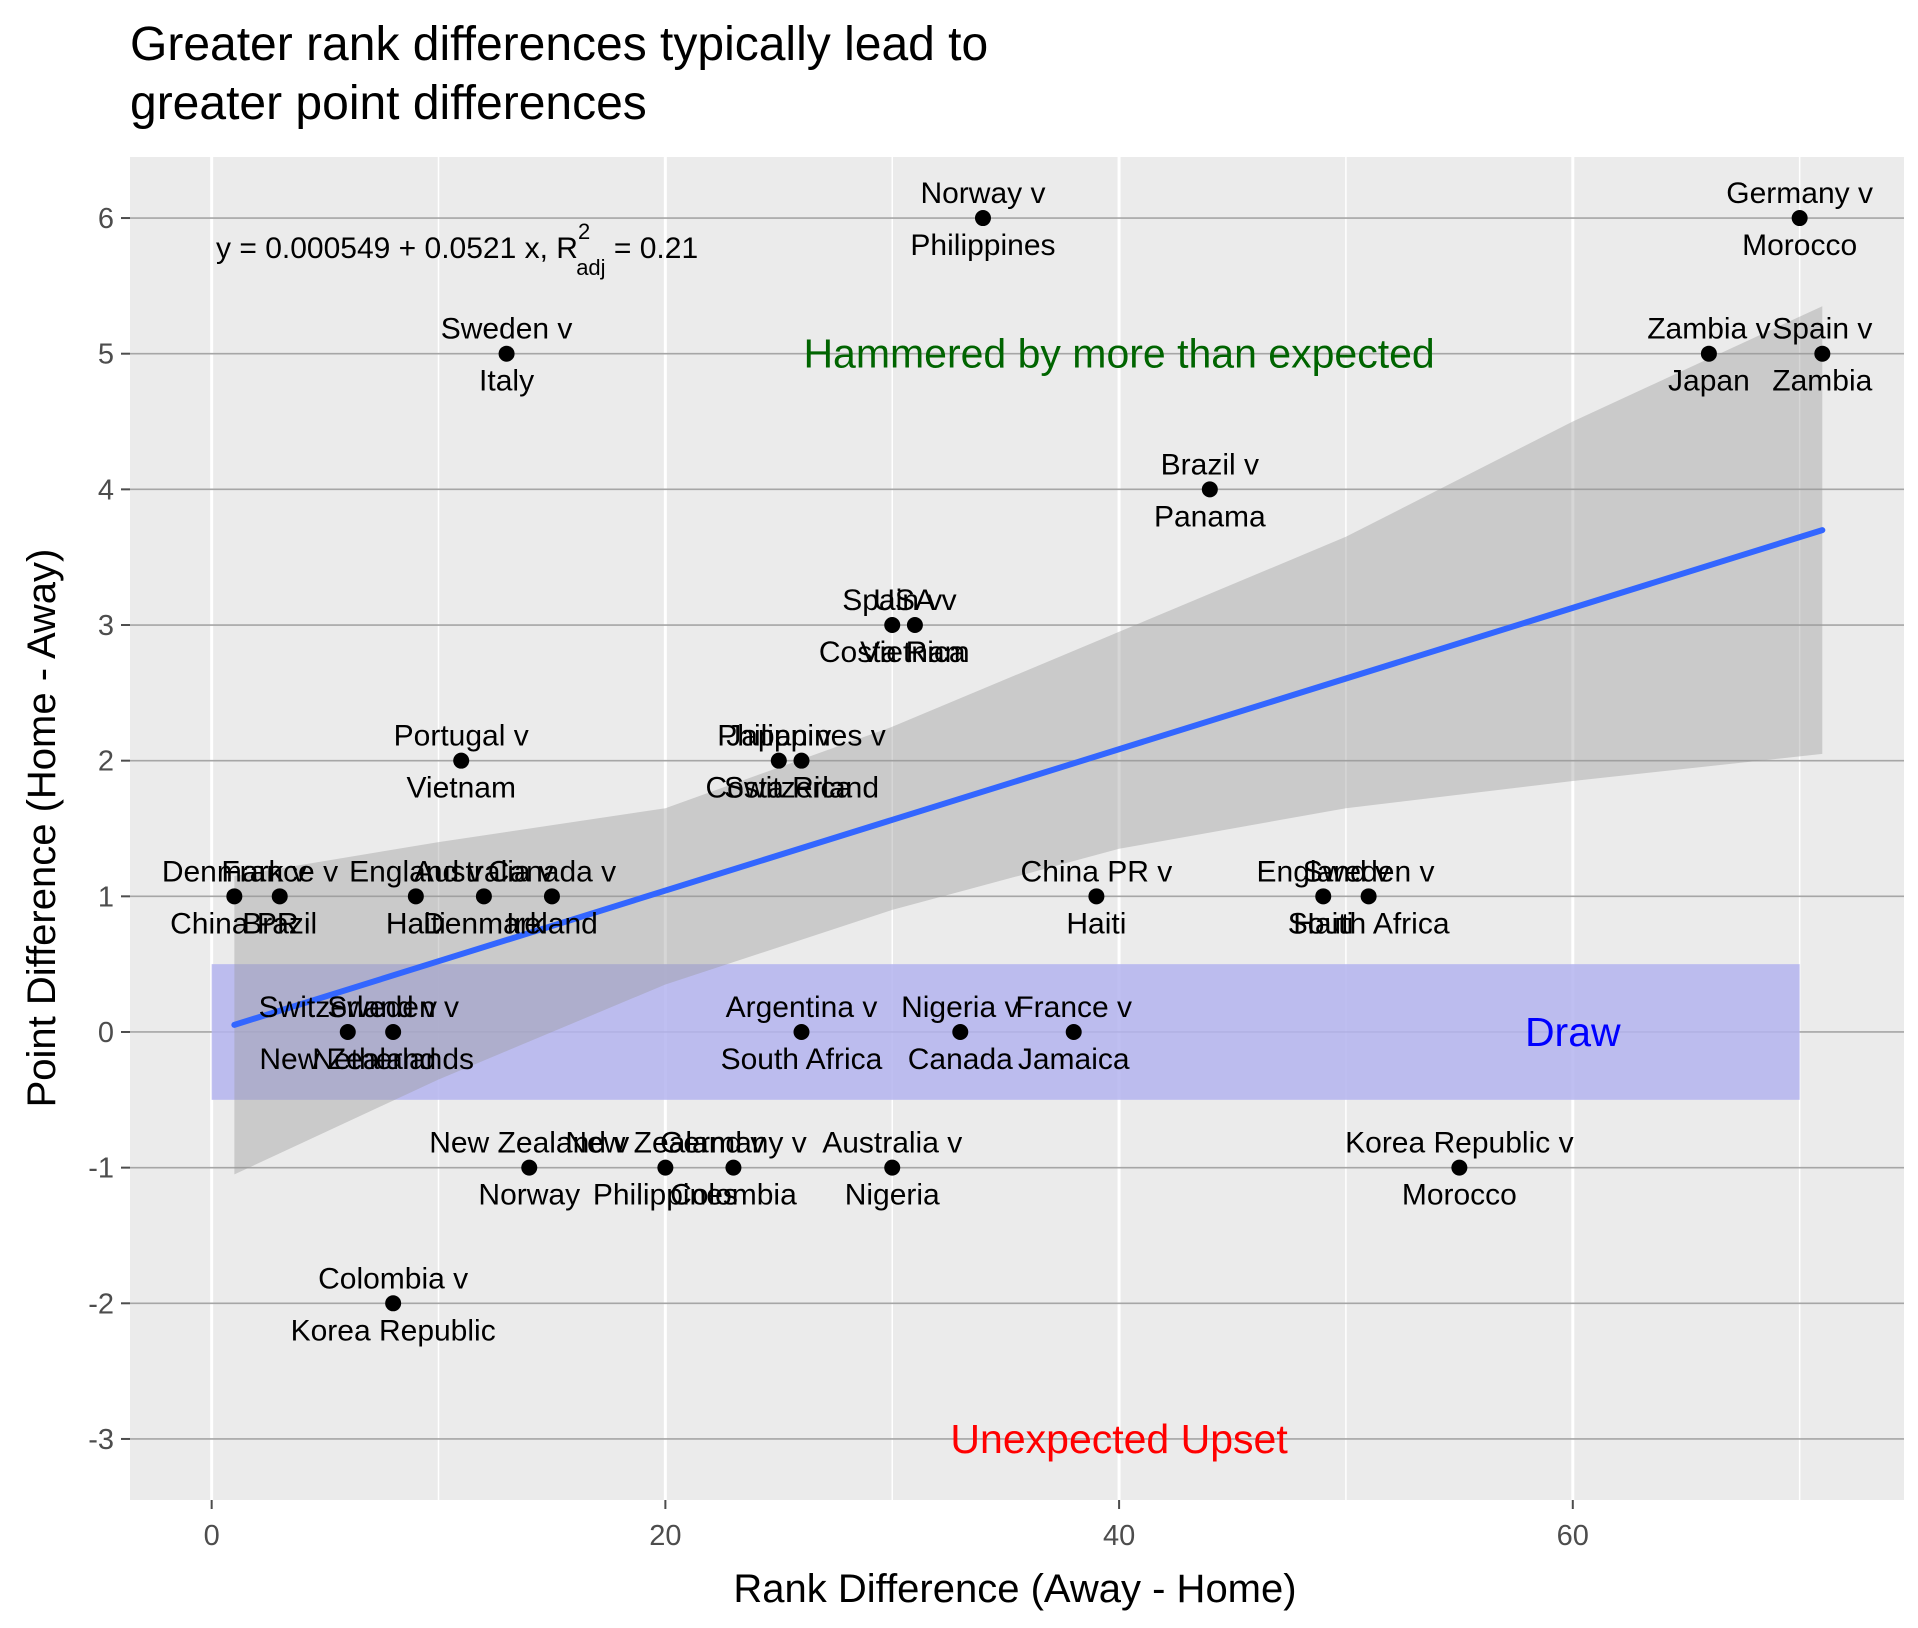 The height and width of the screenshot is (1628, 1918). What do you see at coordinates (960, 1059) in the screenshot?
I see `point-label-away: Canada` at bounding box center [960, 1059].